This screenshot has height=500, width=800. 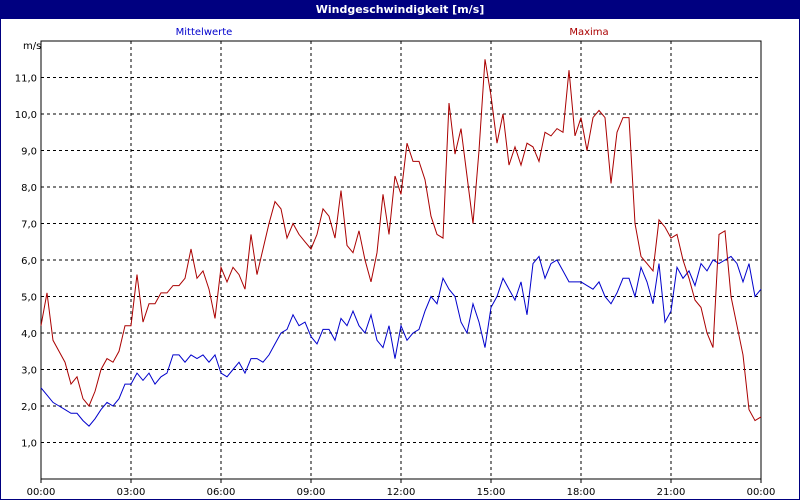 What do you see at coordinates (392, 32) in the screenshot?
I see `legend: Mittelwerte Maxima` at bounding box center [392, 32].